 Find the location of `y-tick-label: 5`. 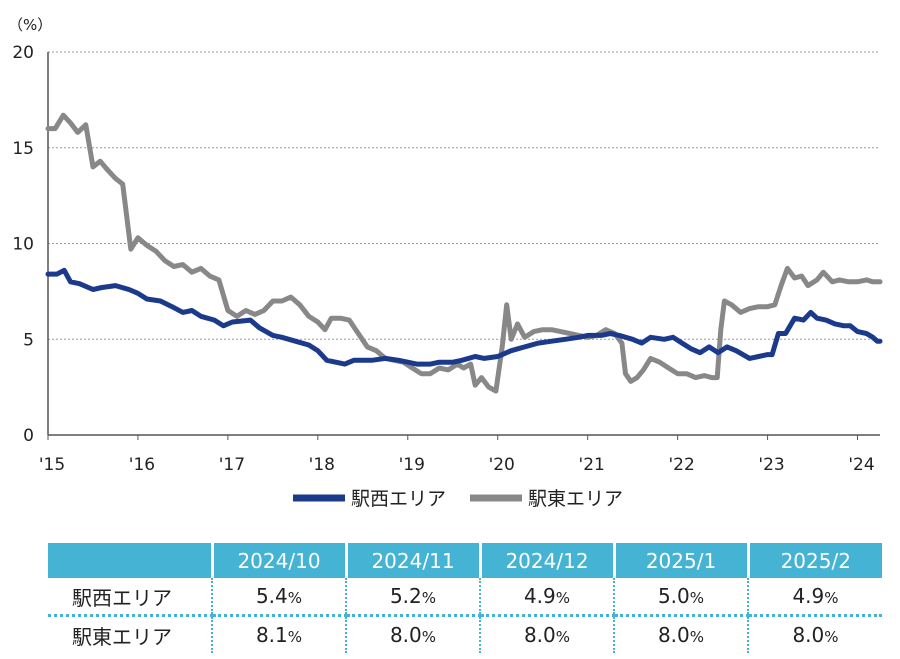

y-tick-label: 5 is located at coordinates (28, 340).